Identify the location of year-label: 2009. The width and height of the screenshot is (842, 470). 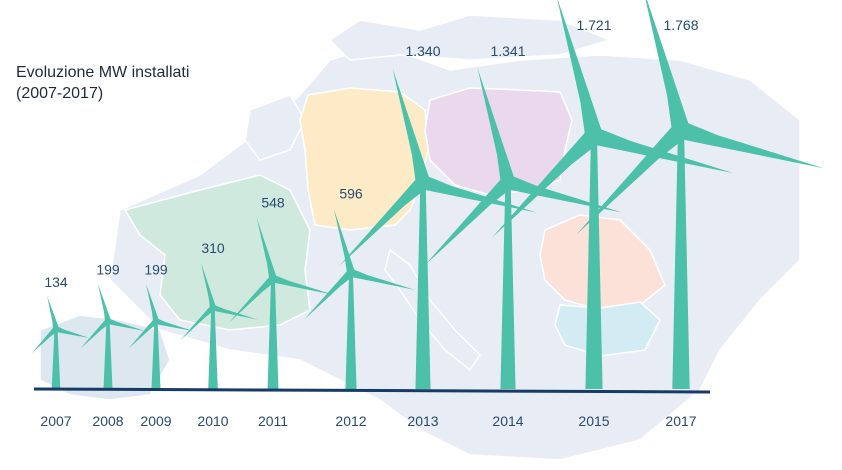
(155, 421).